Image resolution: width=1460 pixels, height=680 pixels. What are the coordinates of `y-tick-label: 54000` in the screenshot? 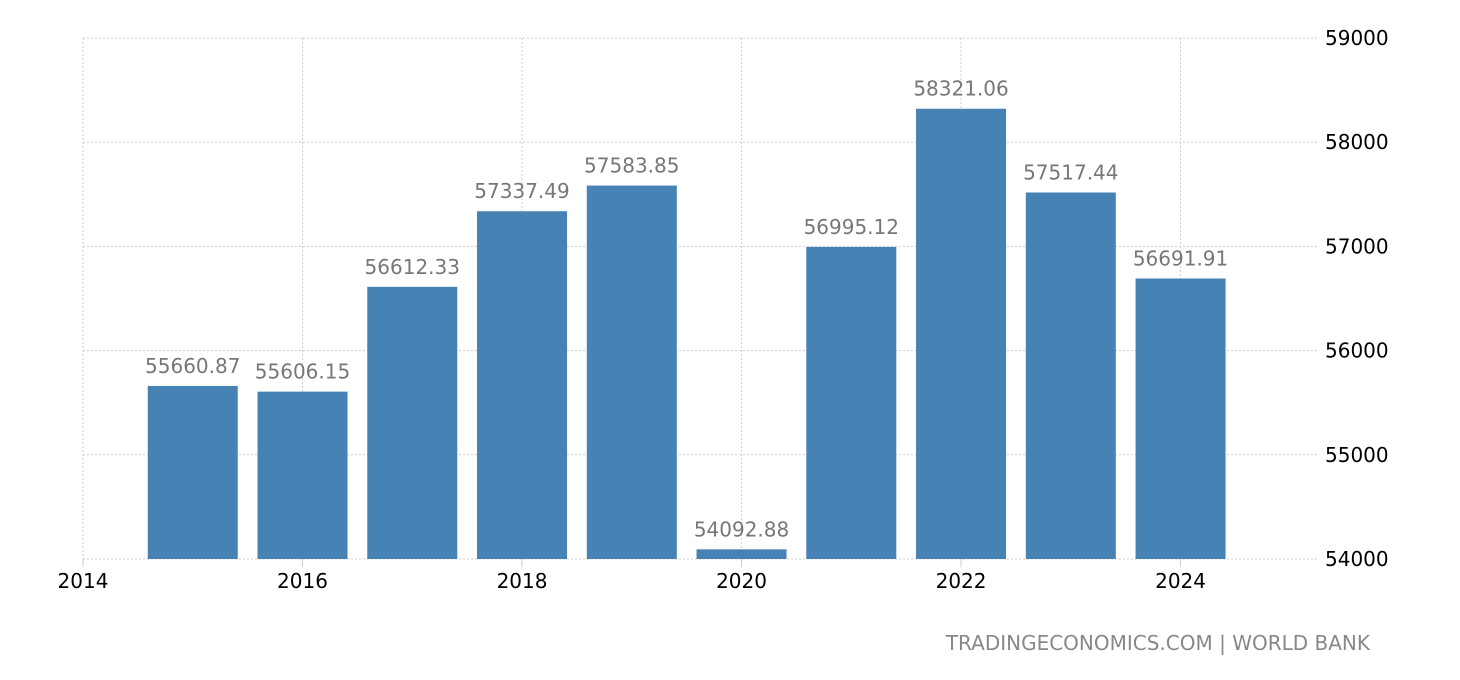 It's located at (1357, 559).